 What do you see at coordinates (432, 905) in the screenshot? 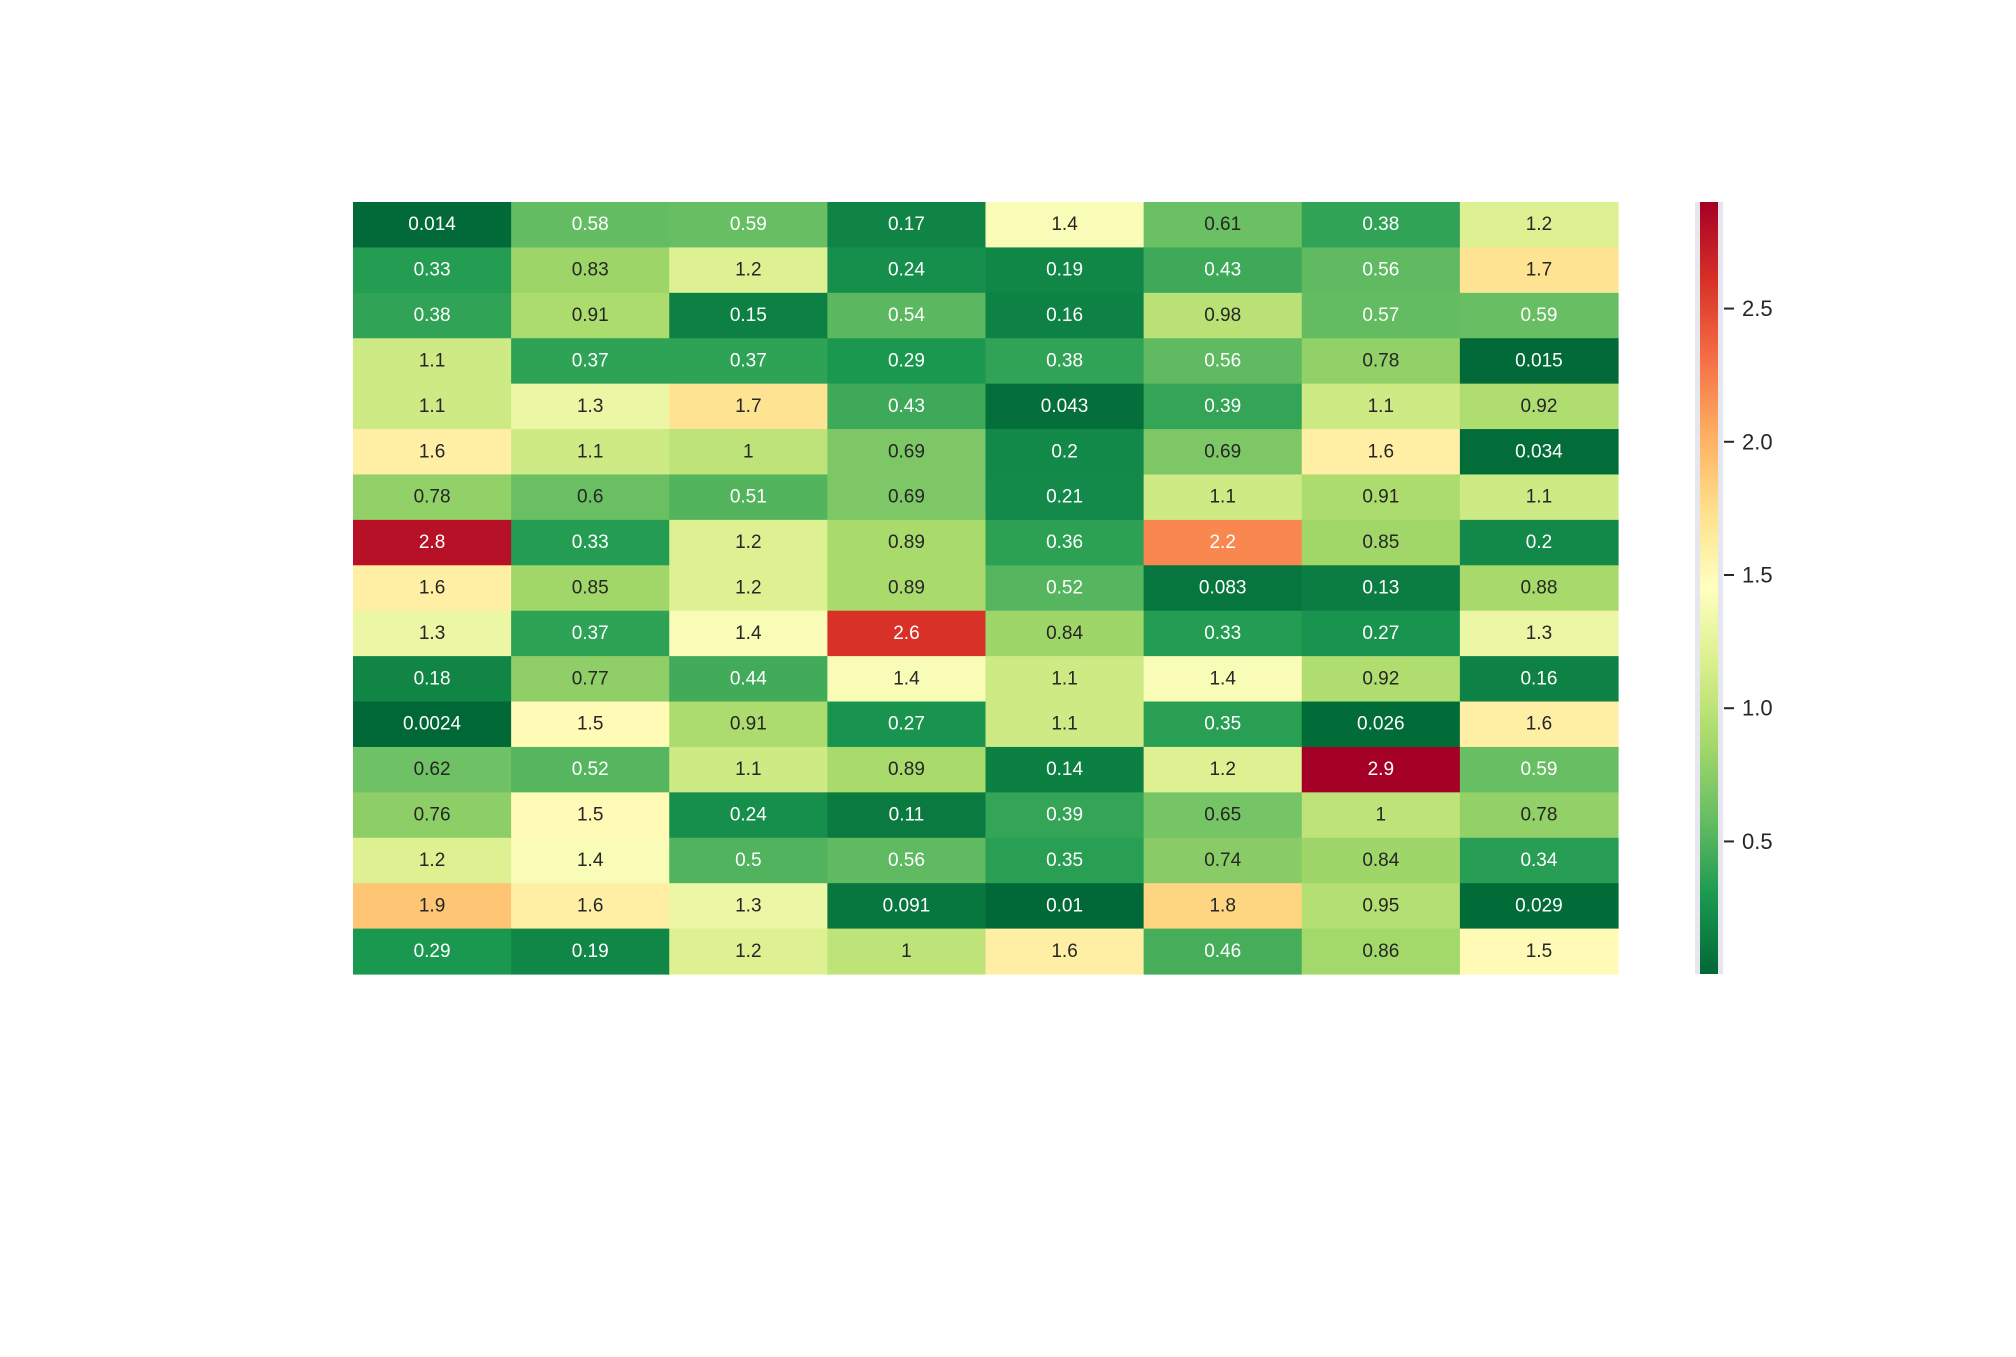
I see `cell-value-label: 1.9` at bounding box center [432, 905].